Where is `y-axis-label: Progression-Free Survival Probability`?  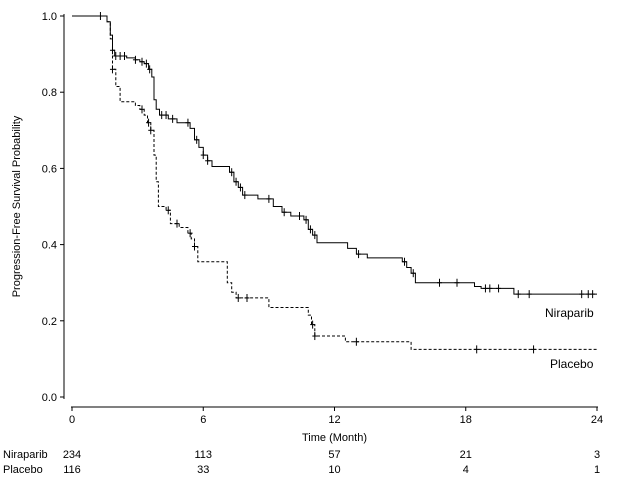 y-axis-label: Progression-Free Survival Probability is located at coordinates (17, 206).